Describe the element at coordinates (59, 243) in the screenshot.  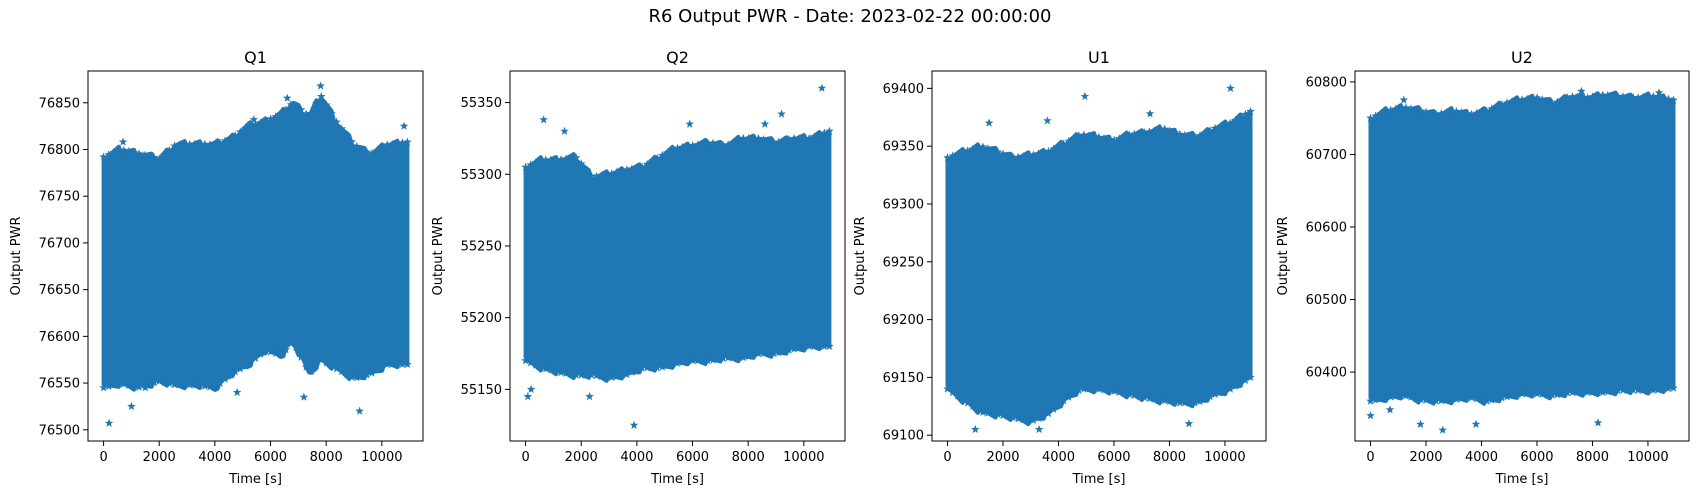
I see `y-tick-label: 76700` at that location.